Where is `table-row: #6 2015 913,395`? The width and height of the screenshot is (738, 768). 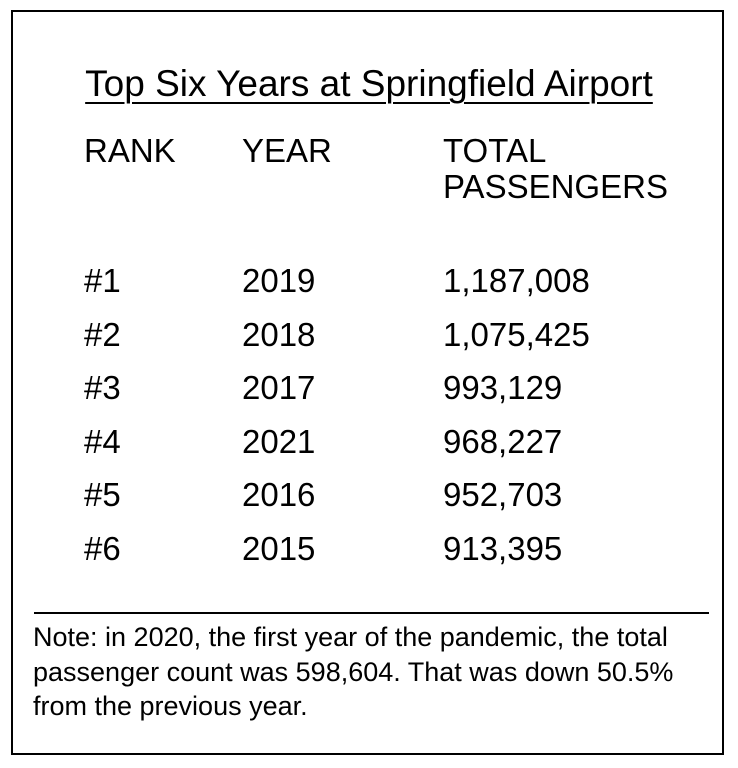
table-row: #6 2015 913,395 is located at coordinates (369, 557).